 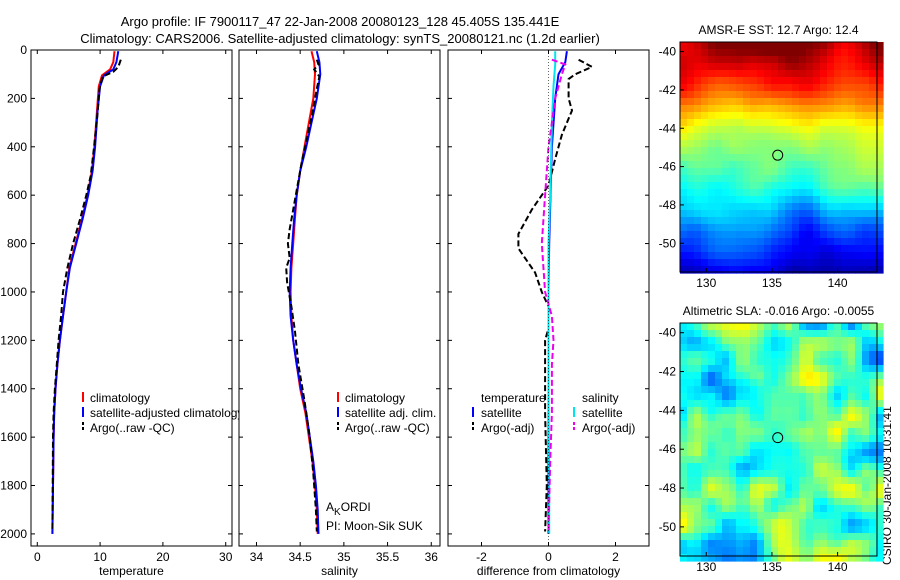 What do you see at coordinates (668, 167) in the screenshot?
I see `sst-map-ytick-label: -46` at bounding box center [668, 167].